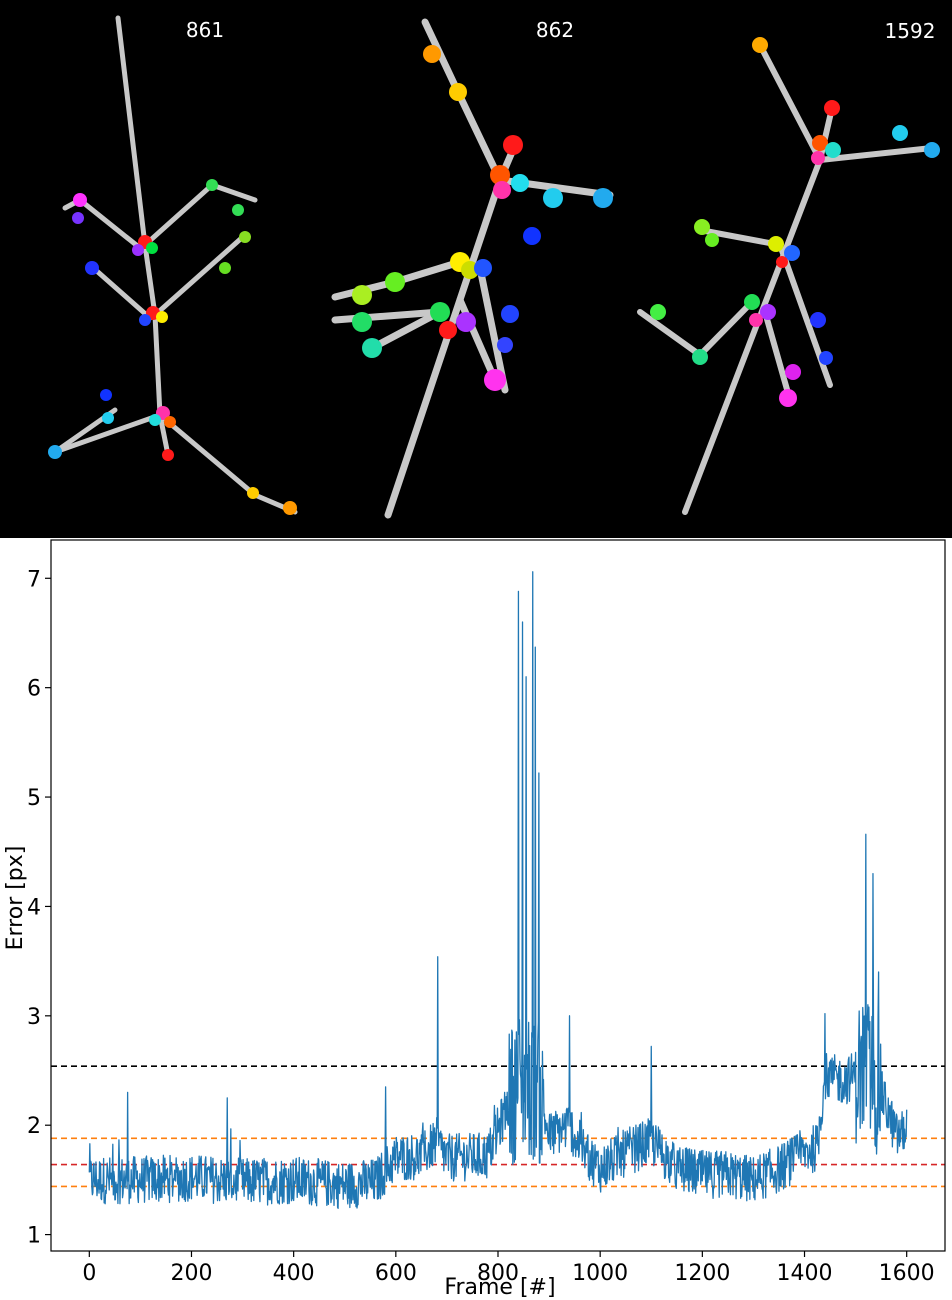  I want to click on panel-862: 862, so click(472, 268).